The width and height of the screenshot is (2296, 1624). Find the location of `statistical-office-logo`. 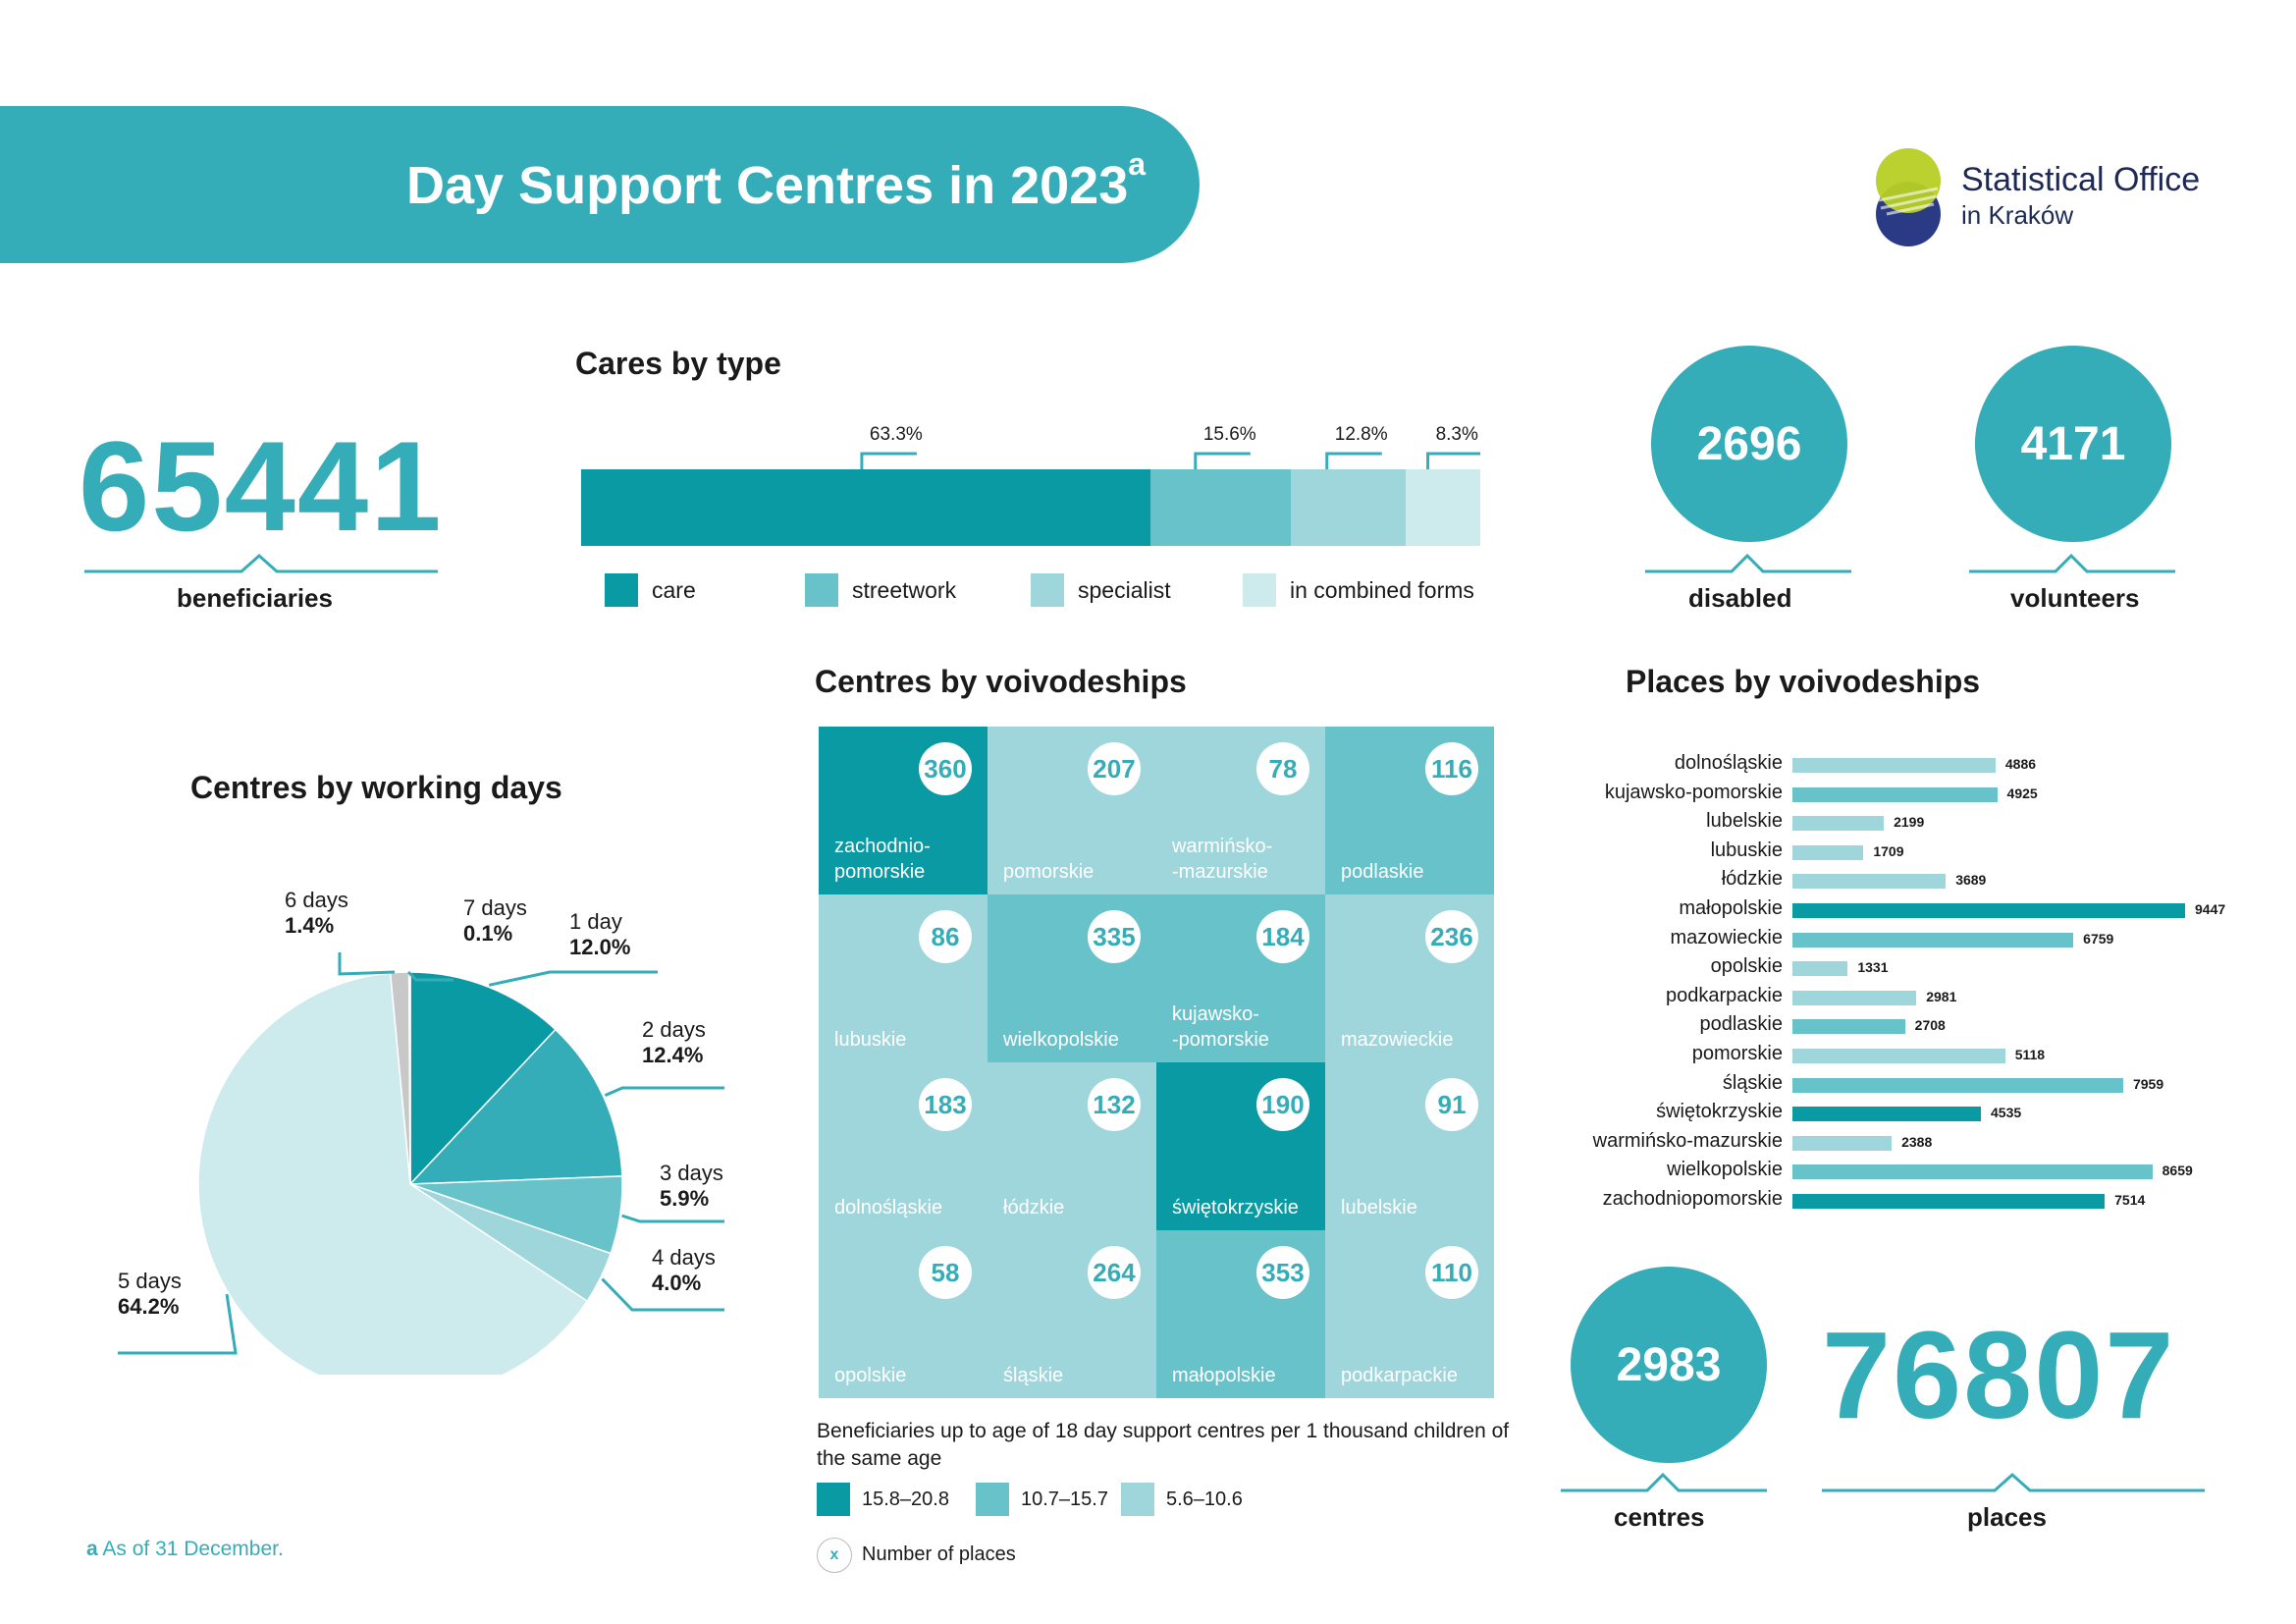

statistical-office-logo is located at coordinates (1908, 197).